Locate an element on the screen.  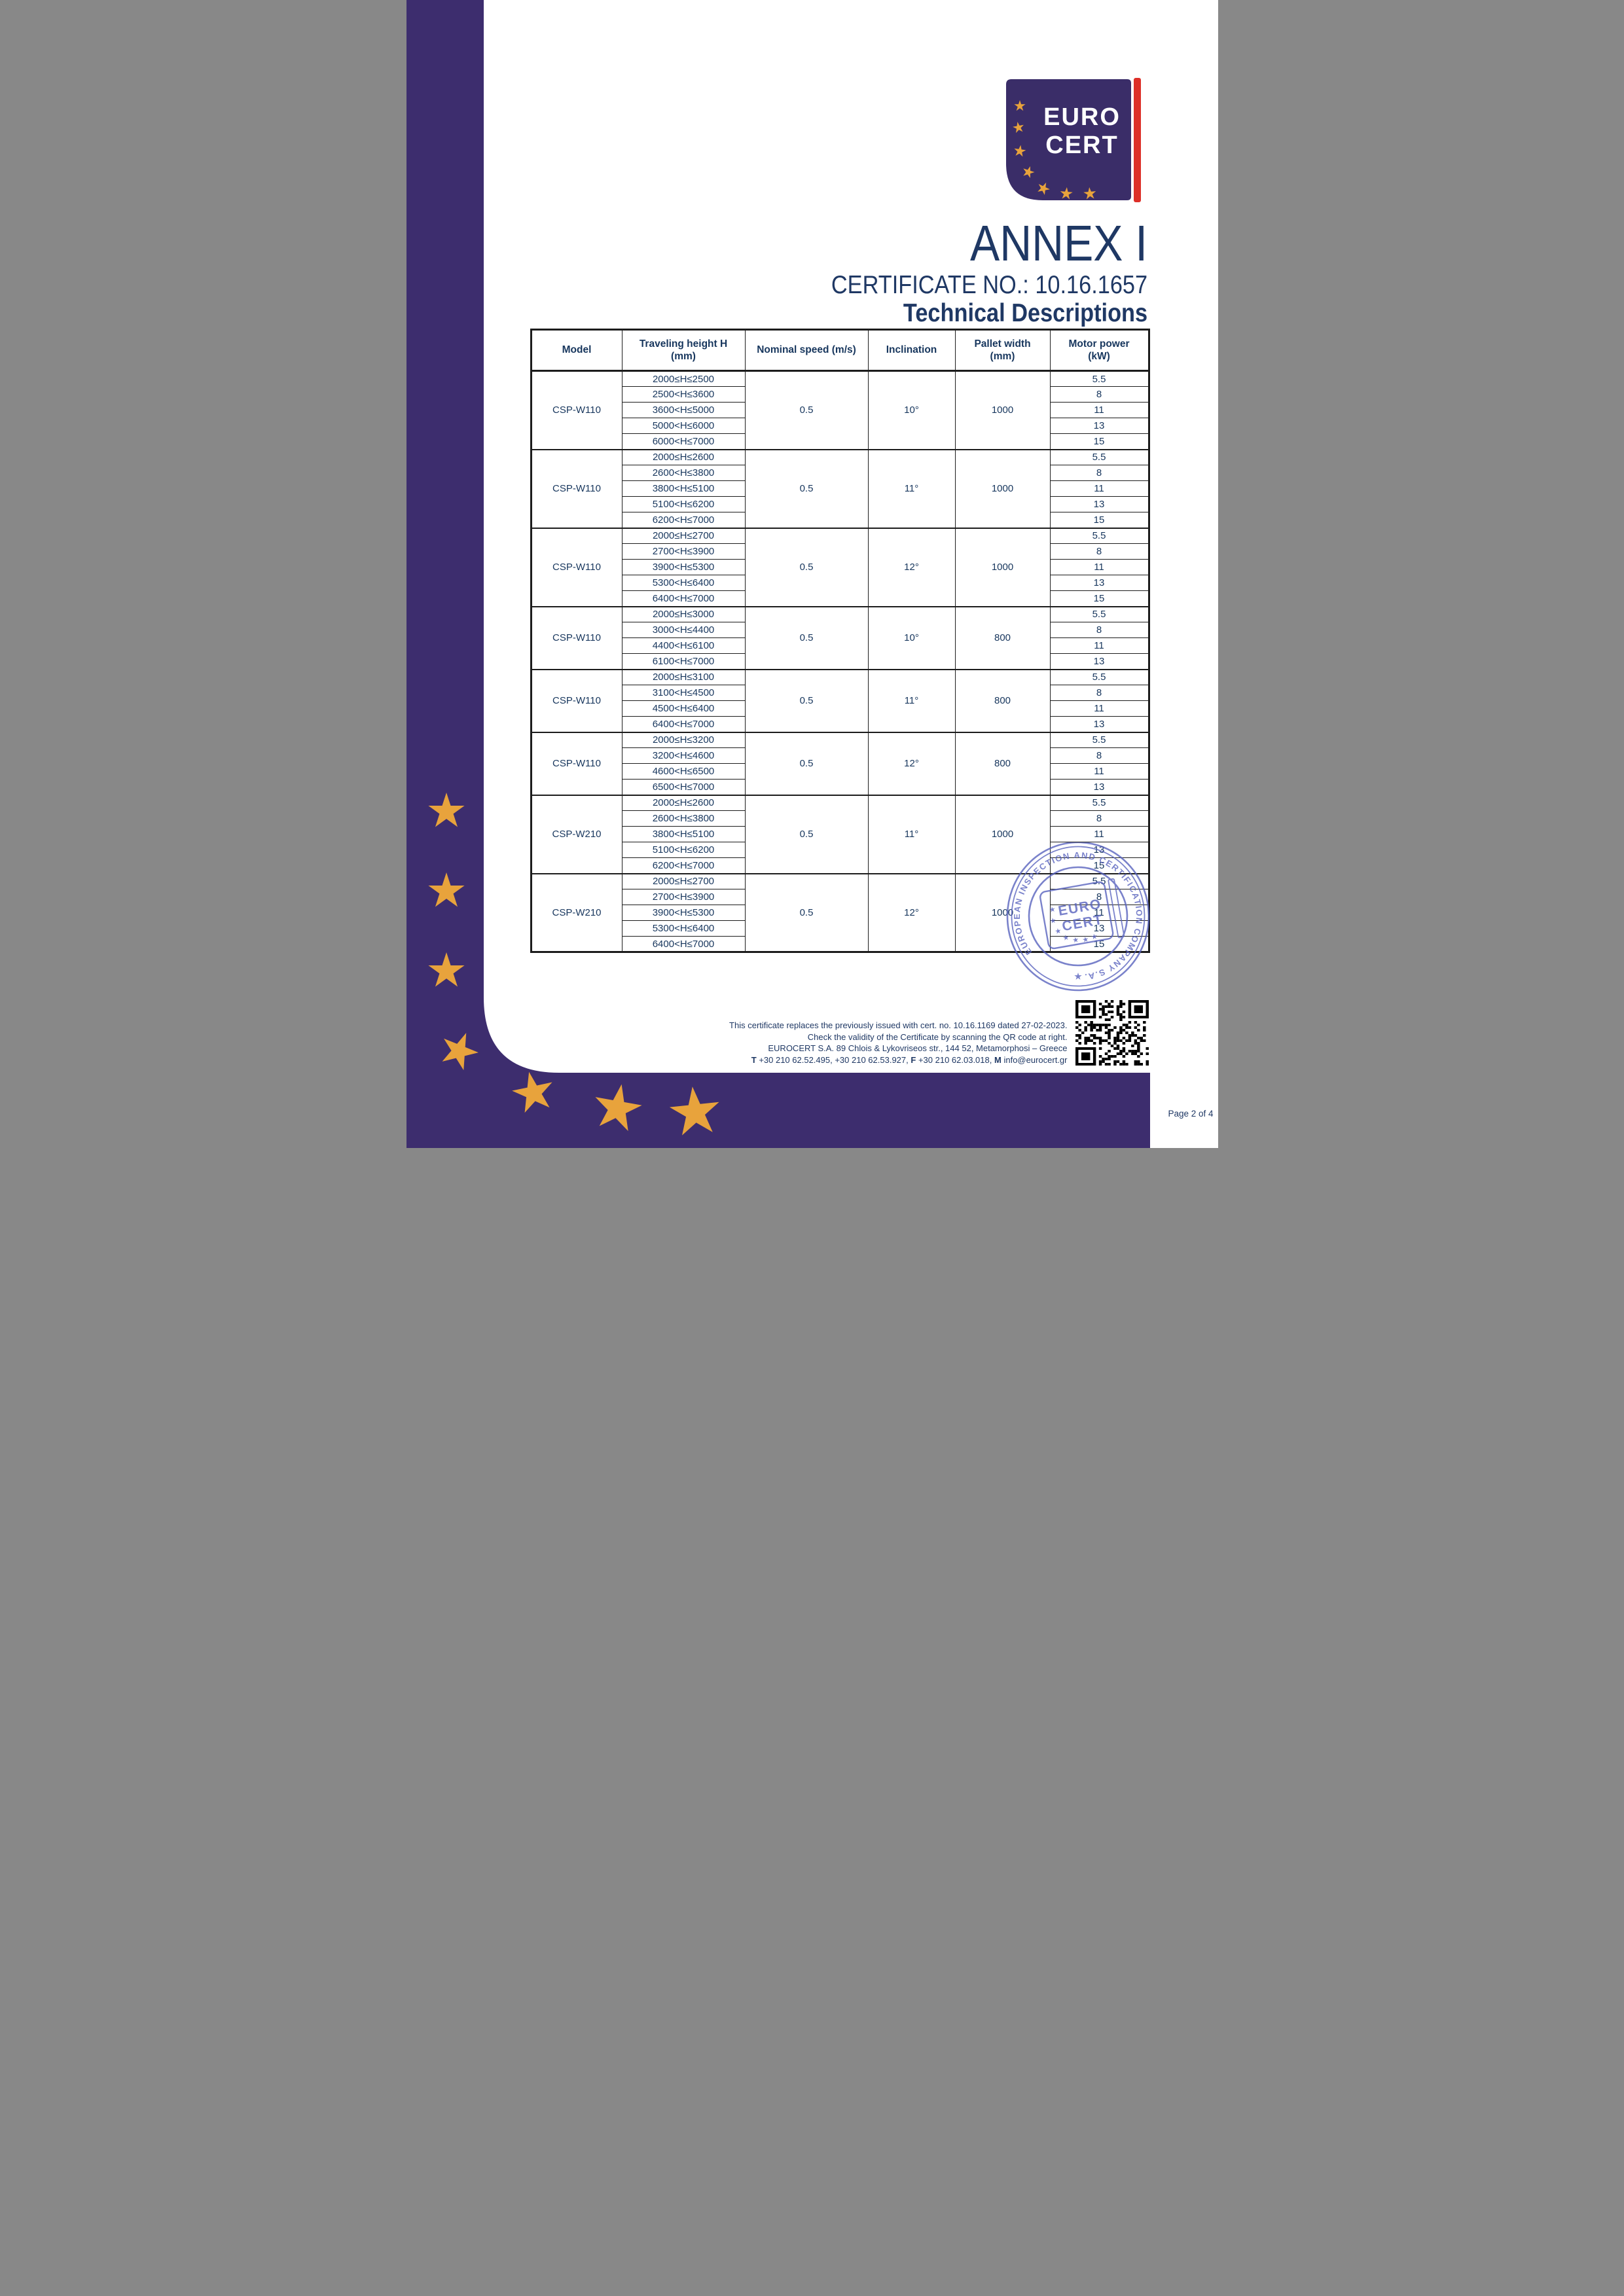
table-row: 6200<H≤7000 15 is located at coordinates (840, 520).